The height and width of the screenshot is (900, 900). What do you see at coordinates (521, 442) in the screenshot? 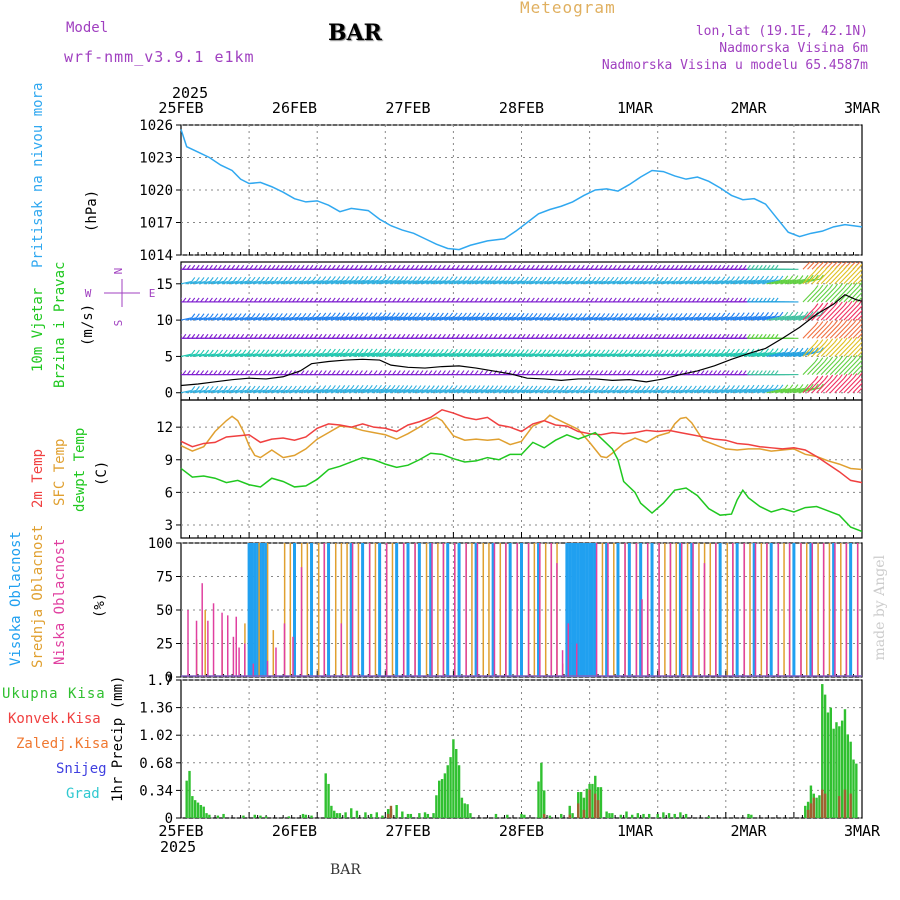
I see `sfc-temp-line` at bounding box center [521, 442].